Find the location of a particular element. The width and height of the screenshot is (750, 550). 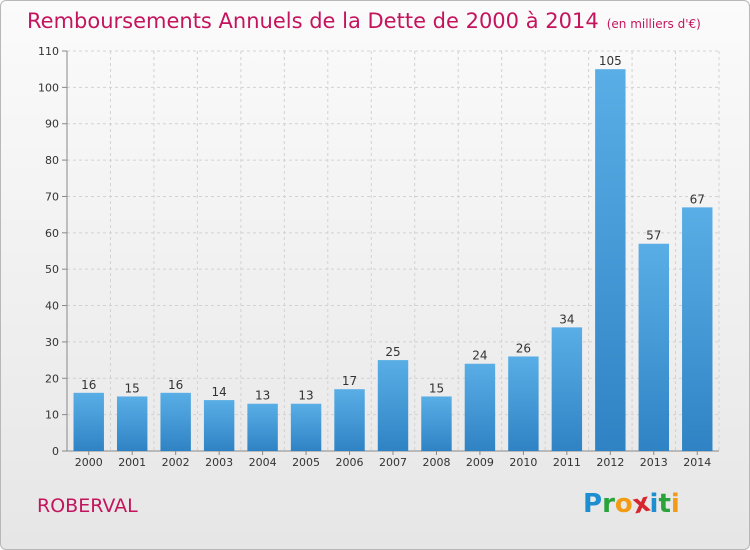

chart-subtitle: (en milliers d'€) is located at coordinates (653, 24).